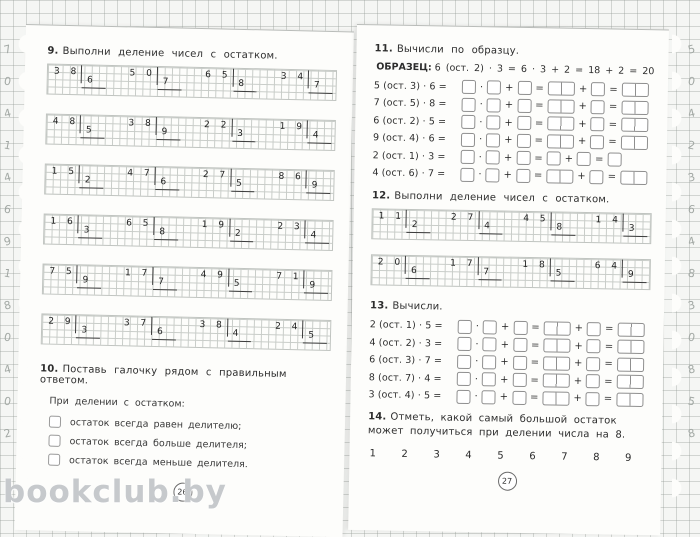 This screenshot has height=537, width=700. Describe the element at coordinates (372, 453) in the screenshot. I see `remainder-choice: 1` at that location.